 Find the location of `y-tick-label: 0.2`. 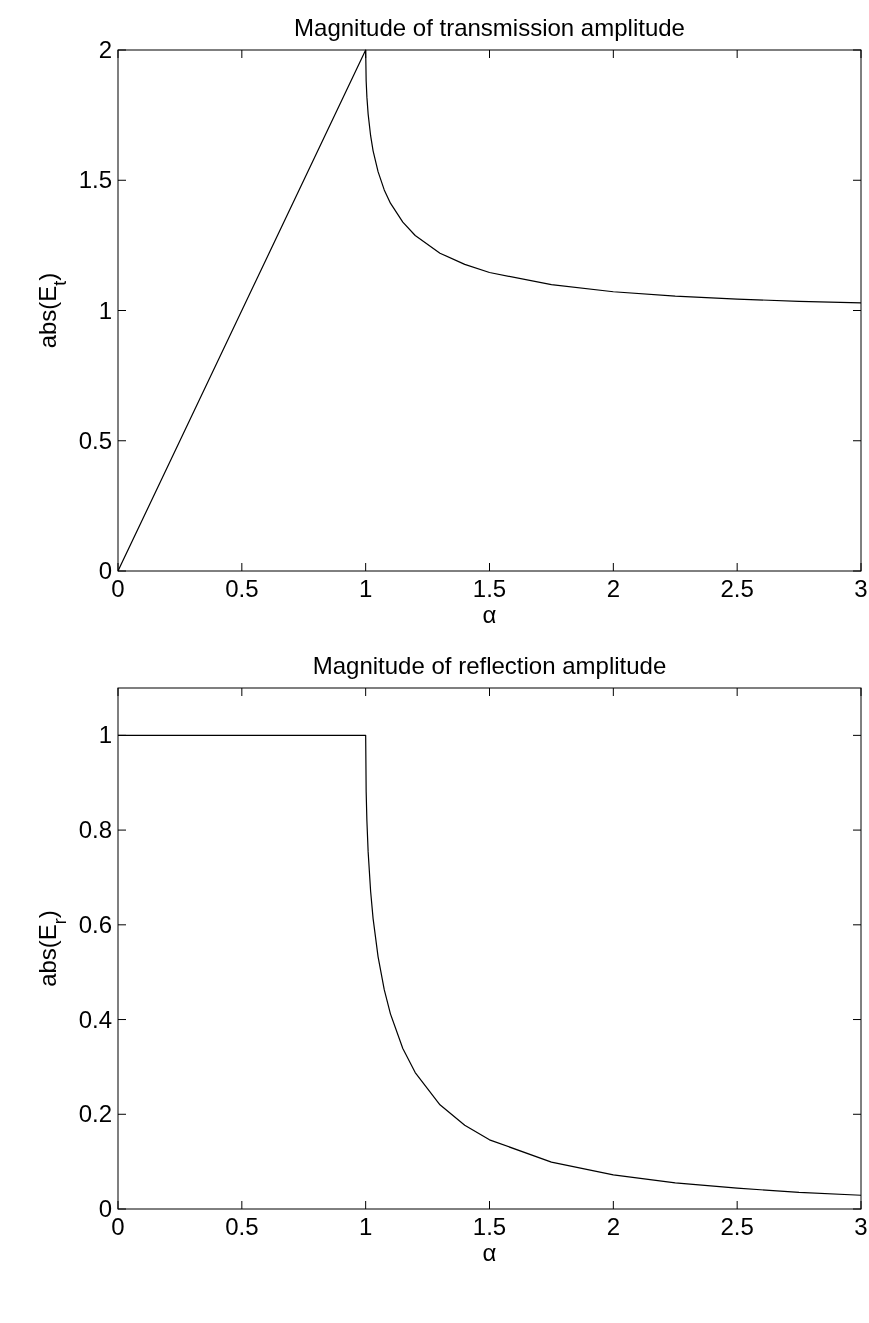

y-tick-label: 0.2 is located at coordinates (95, 1114).